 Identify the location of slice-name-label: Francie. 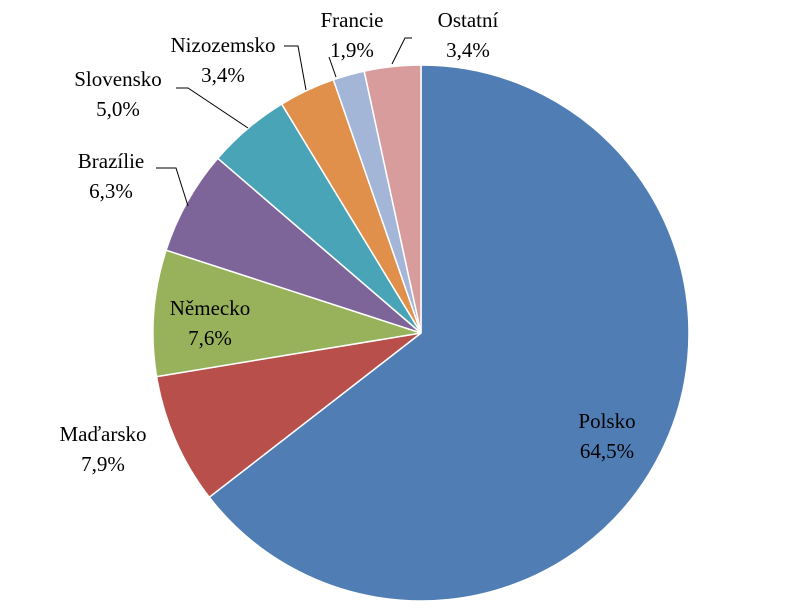
(352, 20).